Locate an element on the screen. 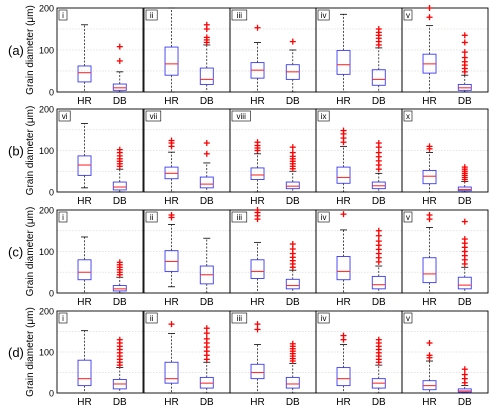 This screenshot has height=409, width=500. panel-label: x is located at coordinates (408, 116).